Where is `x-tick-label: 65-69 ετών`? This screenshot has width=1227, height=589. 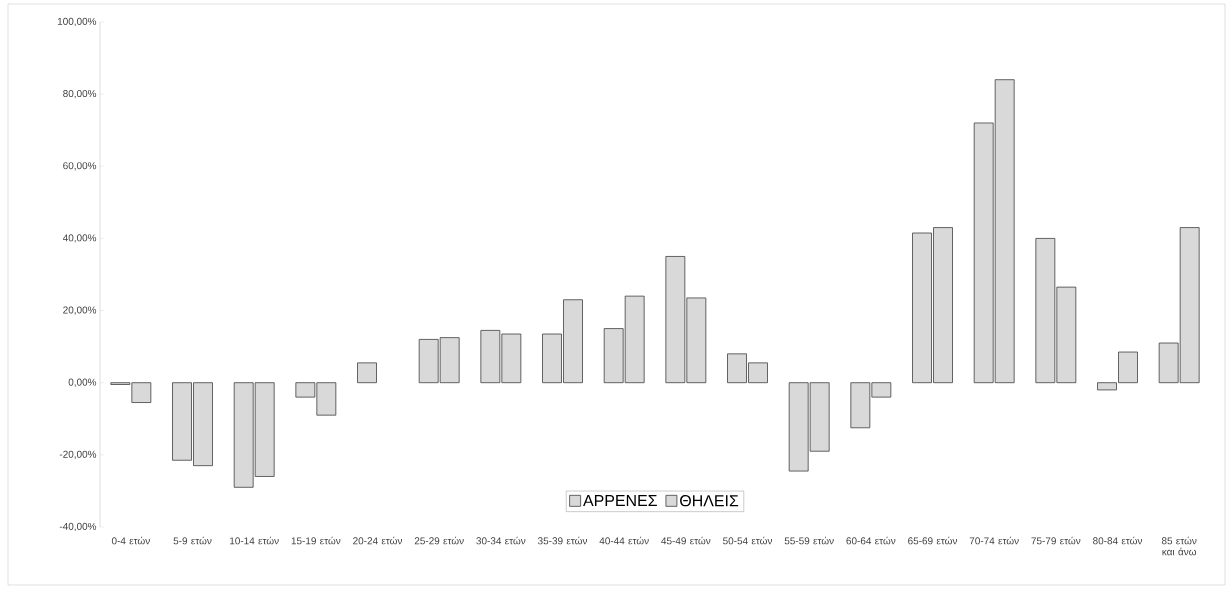 x-tick-label: 65-69 ετών is located at coordinates (933, 540).